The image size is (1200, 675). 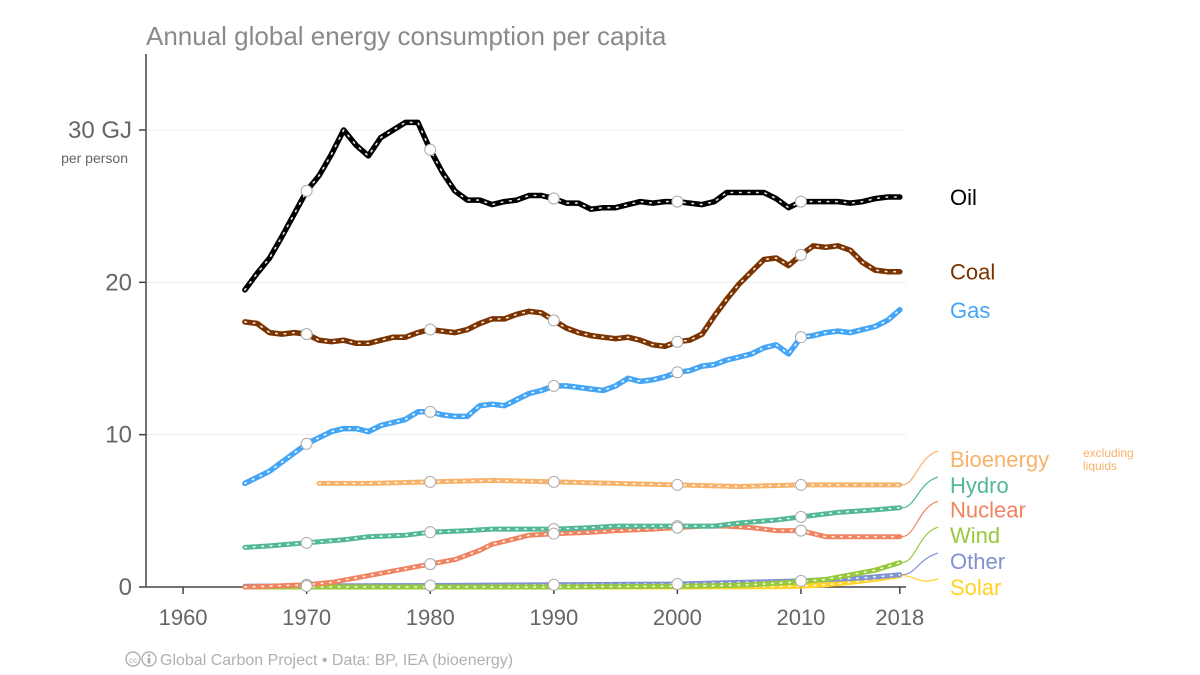 What do you see at coordinates (118, 282) in the screenshot?
I see `y-tick-label-20: 20` at bounding box center [118, 282].